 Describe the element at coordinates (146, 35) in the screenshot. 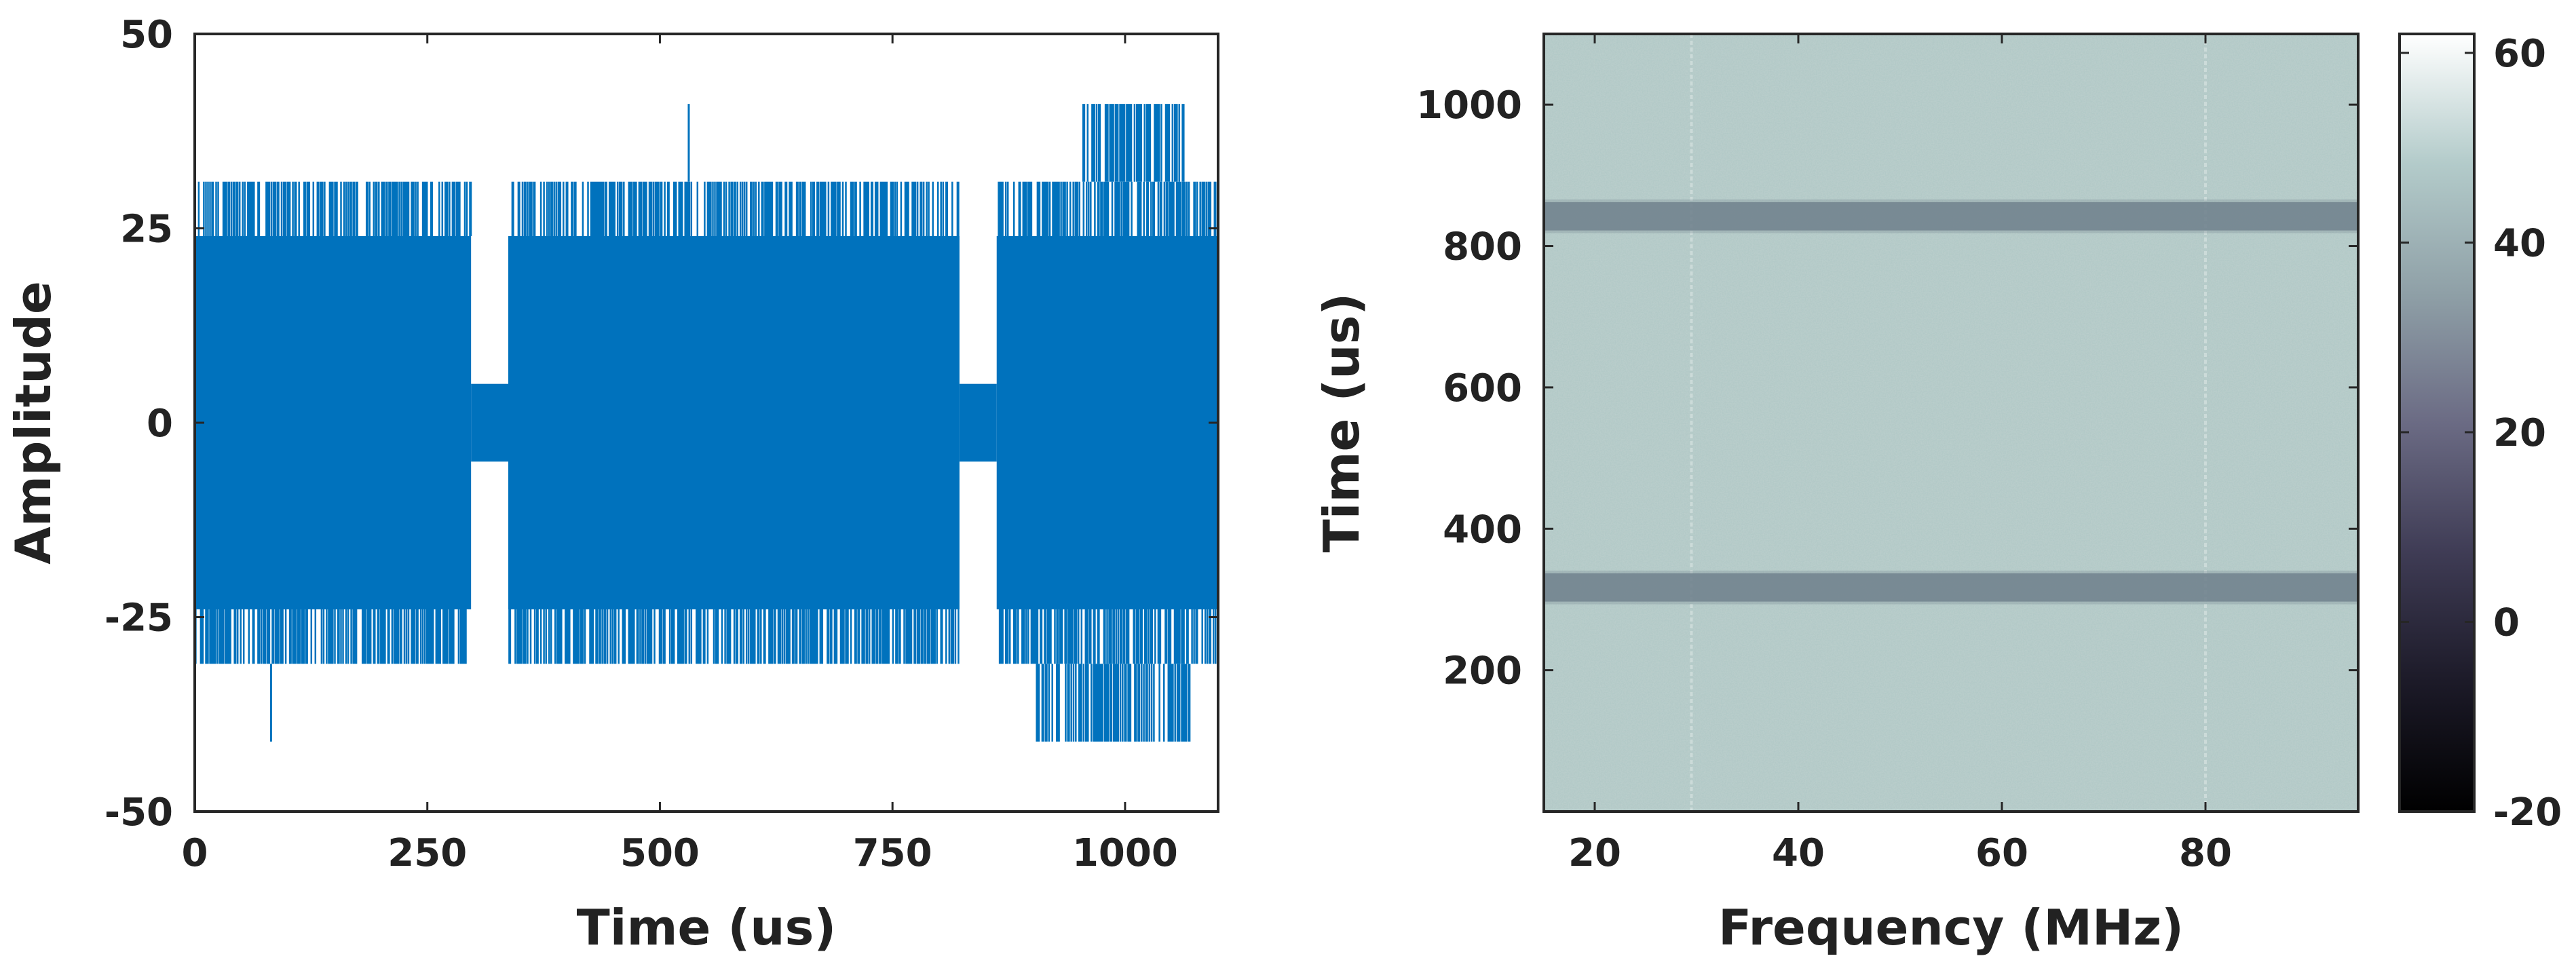

I see `y-tick-label: 50` at that location.